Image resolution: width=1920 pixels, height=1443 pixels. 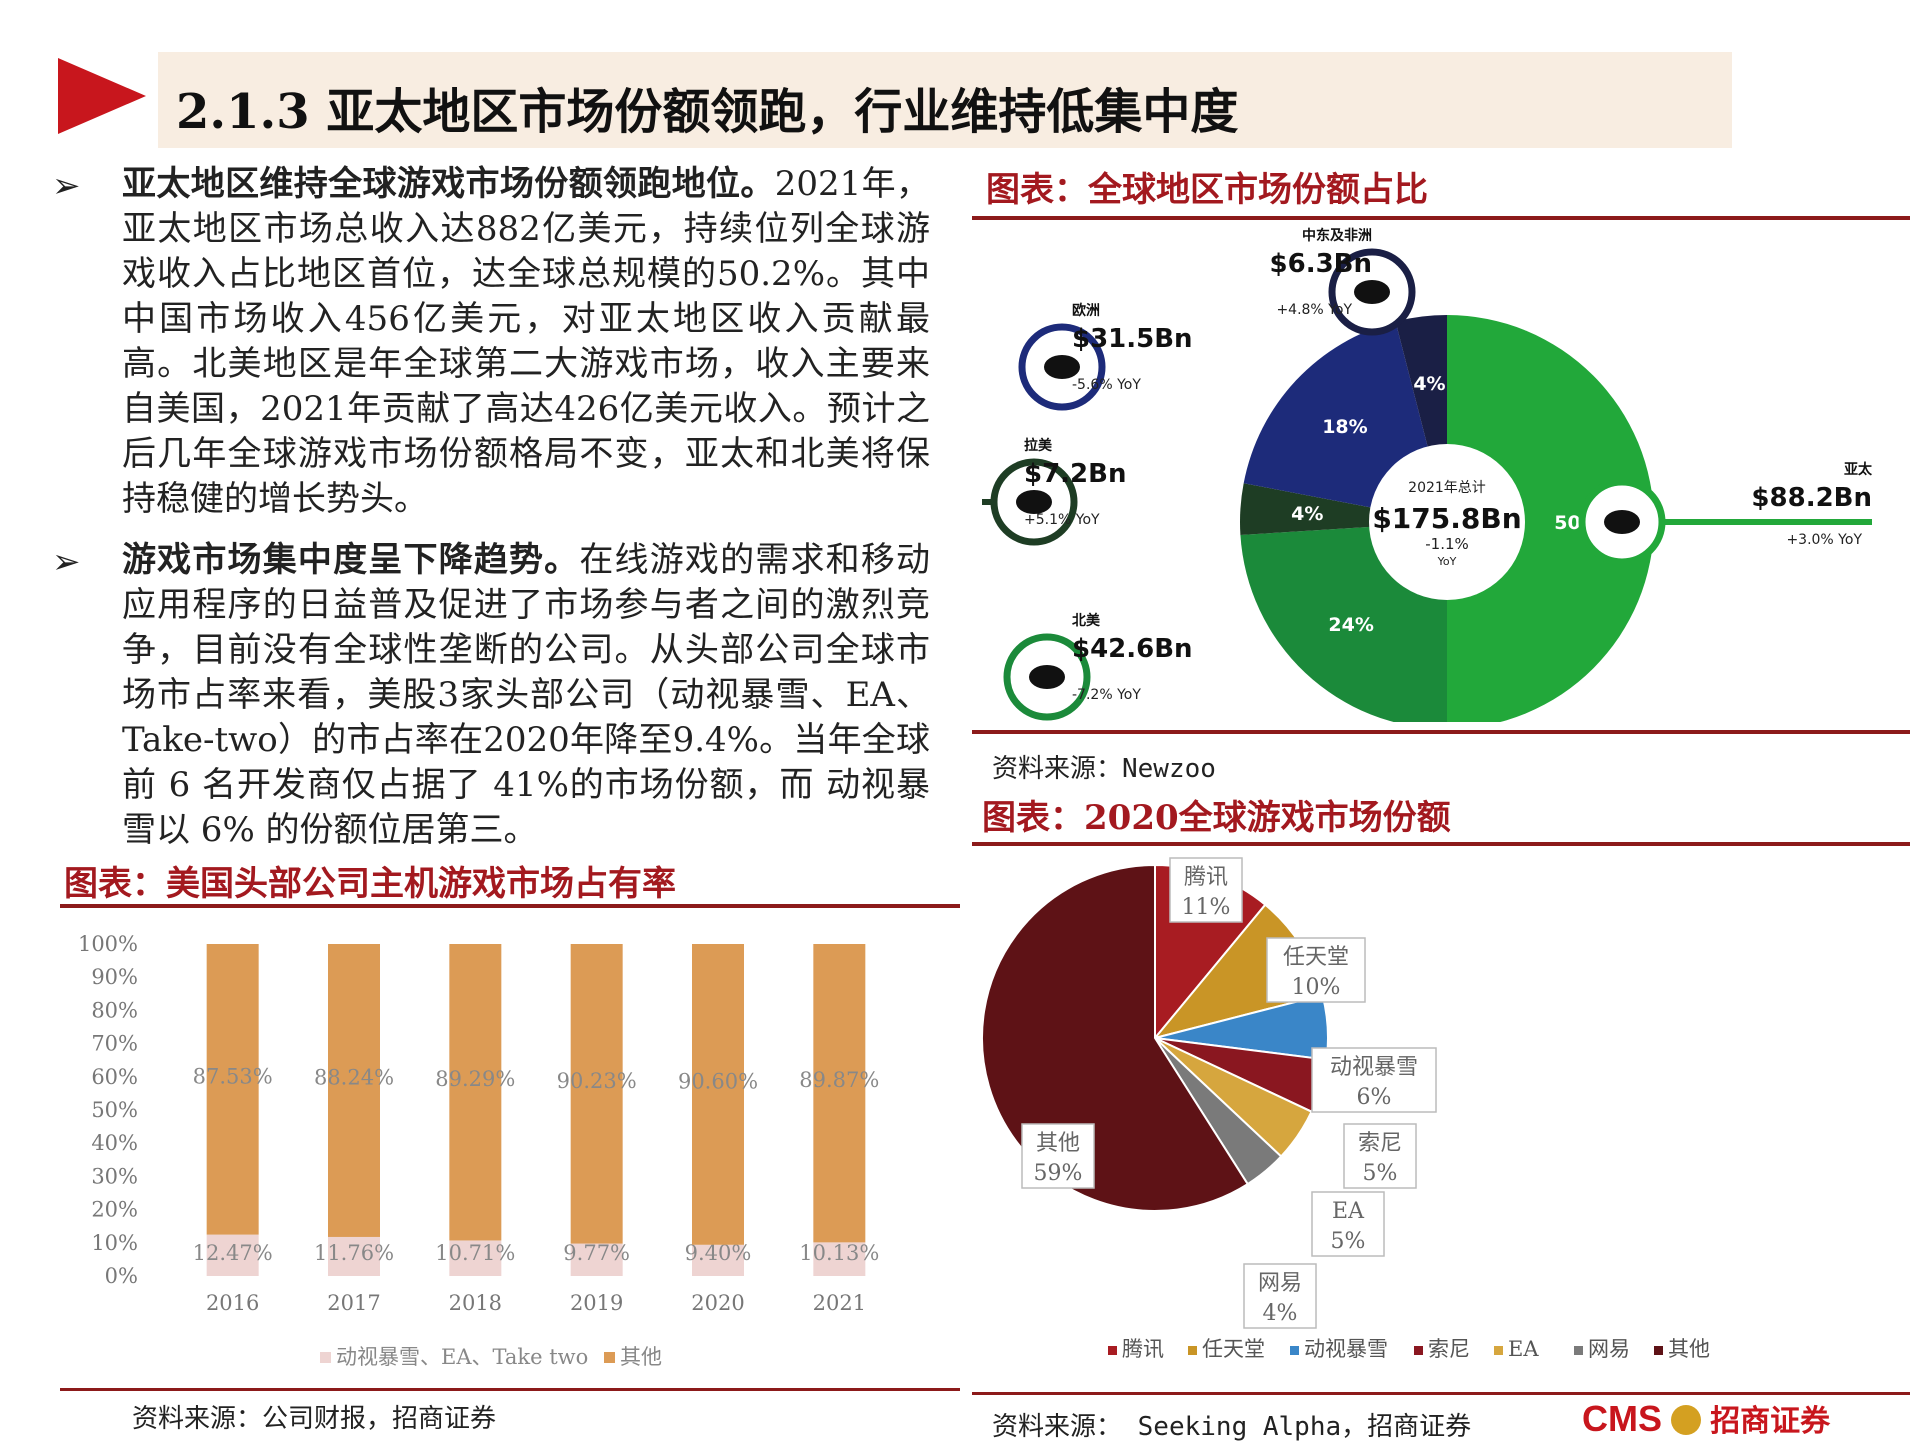 I want to click on bar-xtick-4: 2020, so click(x=717, y=1303).